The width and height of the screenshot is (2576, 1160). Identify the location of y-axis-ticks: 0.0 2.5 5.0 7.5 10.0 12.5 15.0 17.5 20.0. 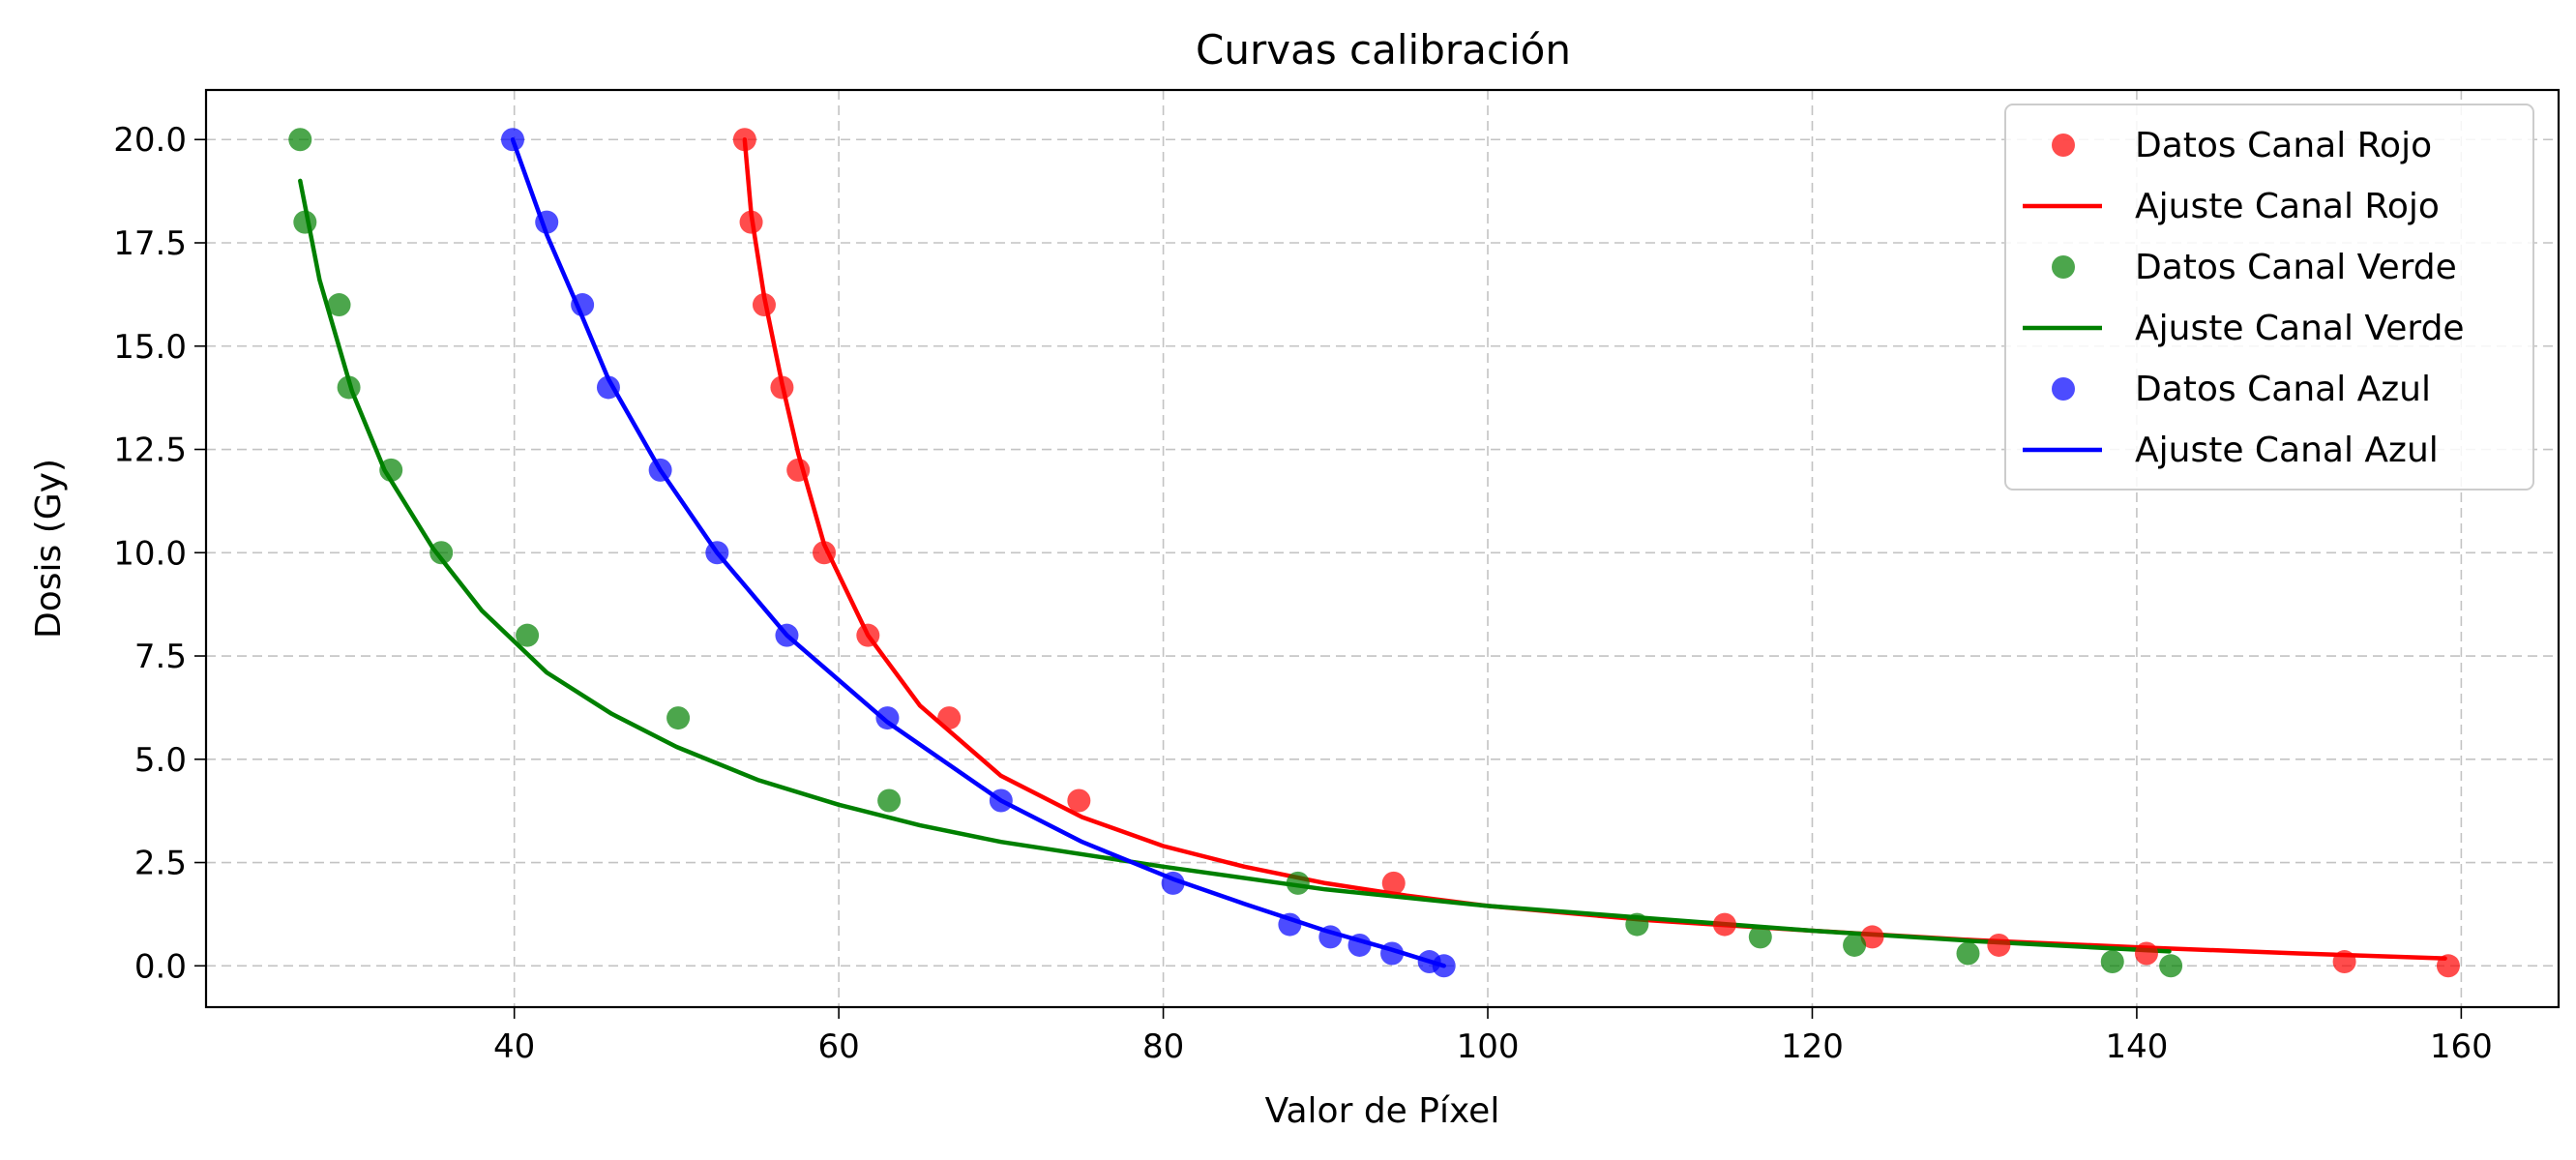
(160, 553).